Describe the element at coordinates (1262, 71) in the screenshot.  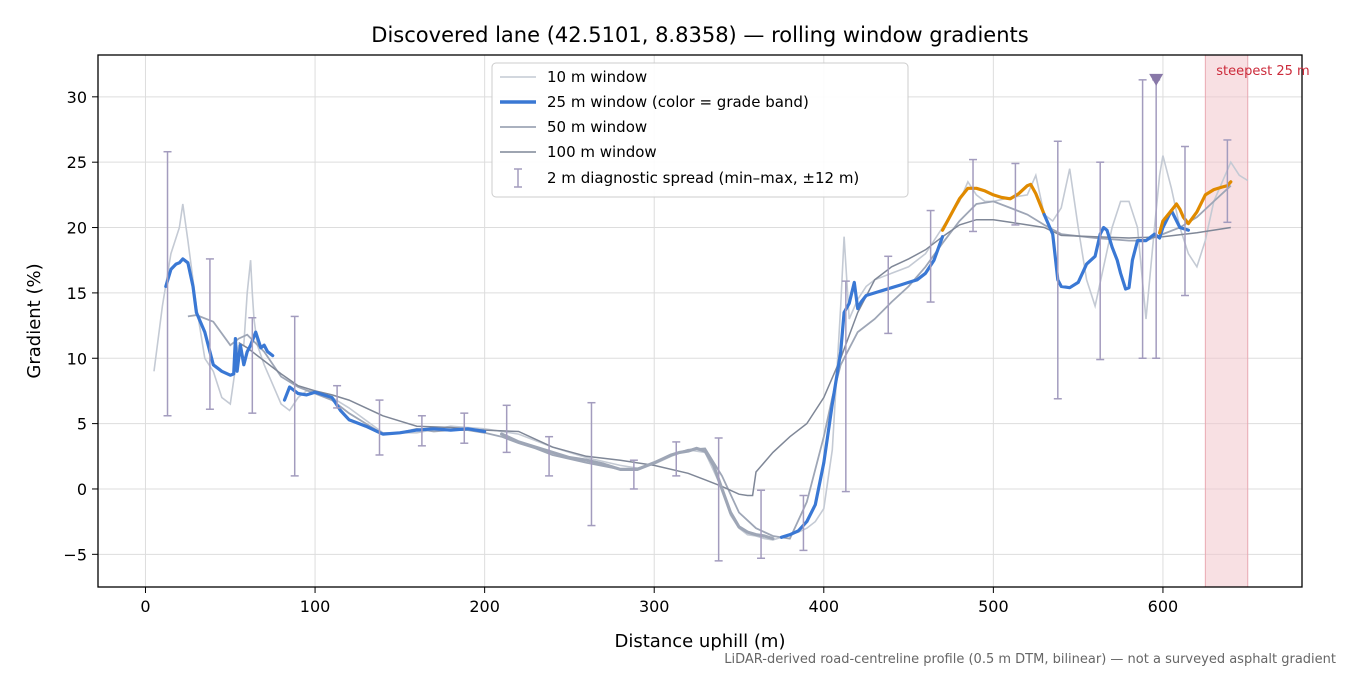
I see `steepest-band-label: steepest 25 m` at that location.